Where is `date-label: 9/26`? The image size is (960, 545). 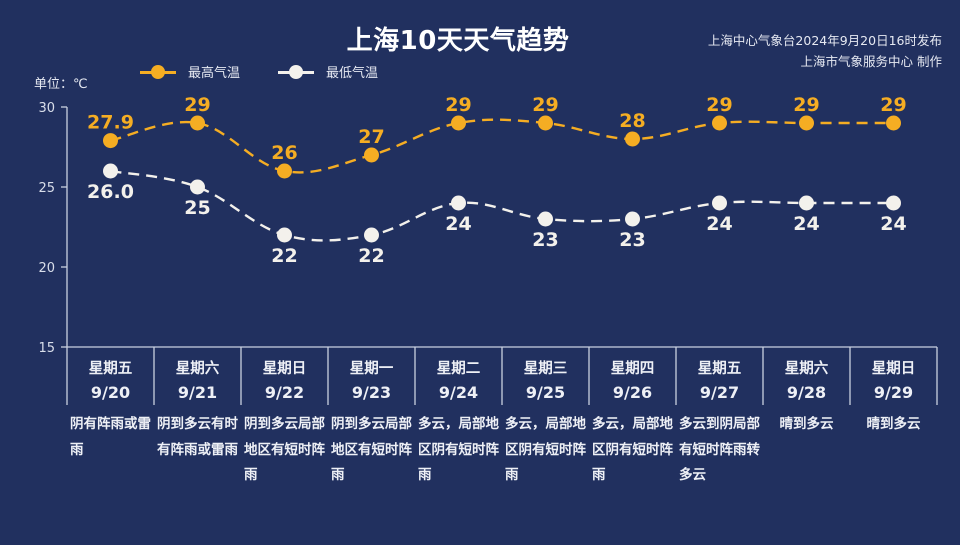 date-label: 9/26 is located at coordinates (632, 392).